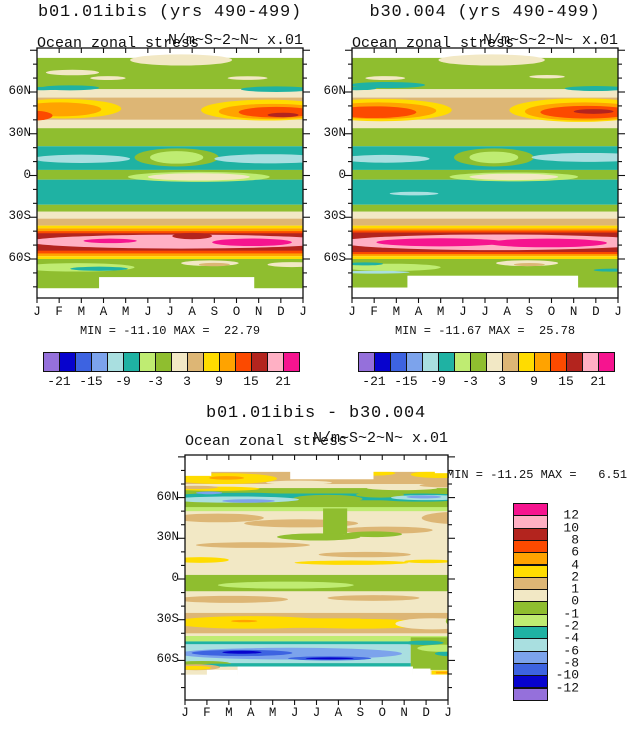 The height and width of the screenshot is (729, 636). Describe the element at coordinates (170, 331) in the screenshot. I see `panel-a-minmax: MIN = -11.10 MAX = 22.79` at that location.